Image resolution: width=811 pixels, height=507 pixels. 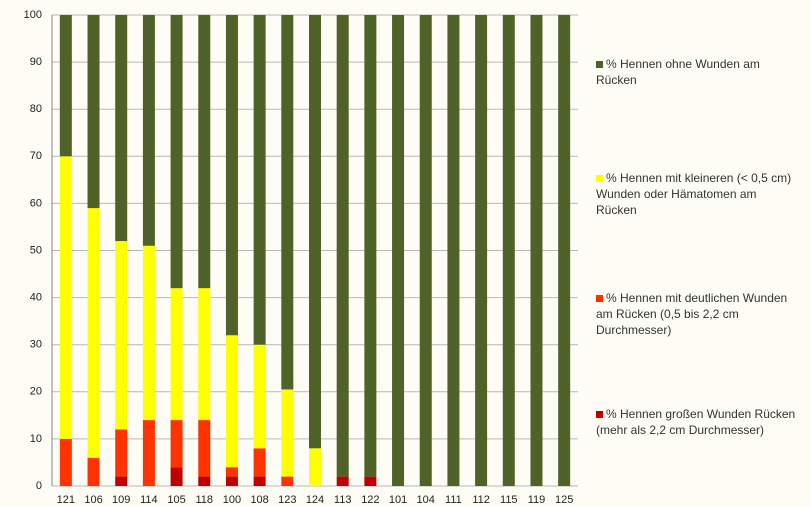 What do you see at coordinates (36, 298) in the screenshot?
I see `y-tick-label: 40` at bounding box center [36, 298].